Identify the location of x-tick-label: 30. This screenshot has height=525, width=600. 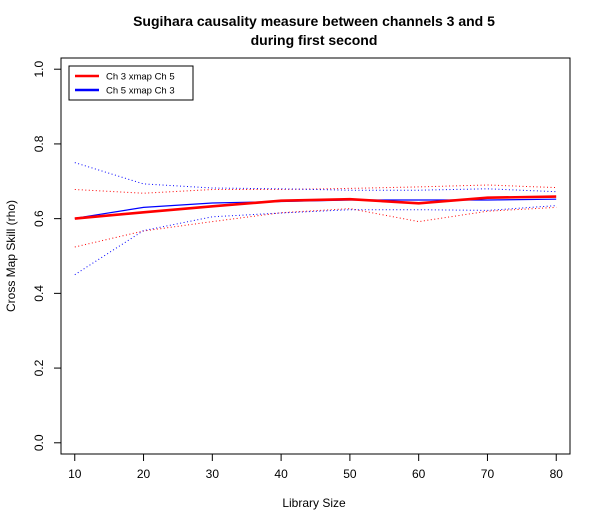
(213, 474).